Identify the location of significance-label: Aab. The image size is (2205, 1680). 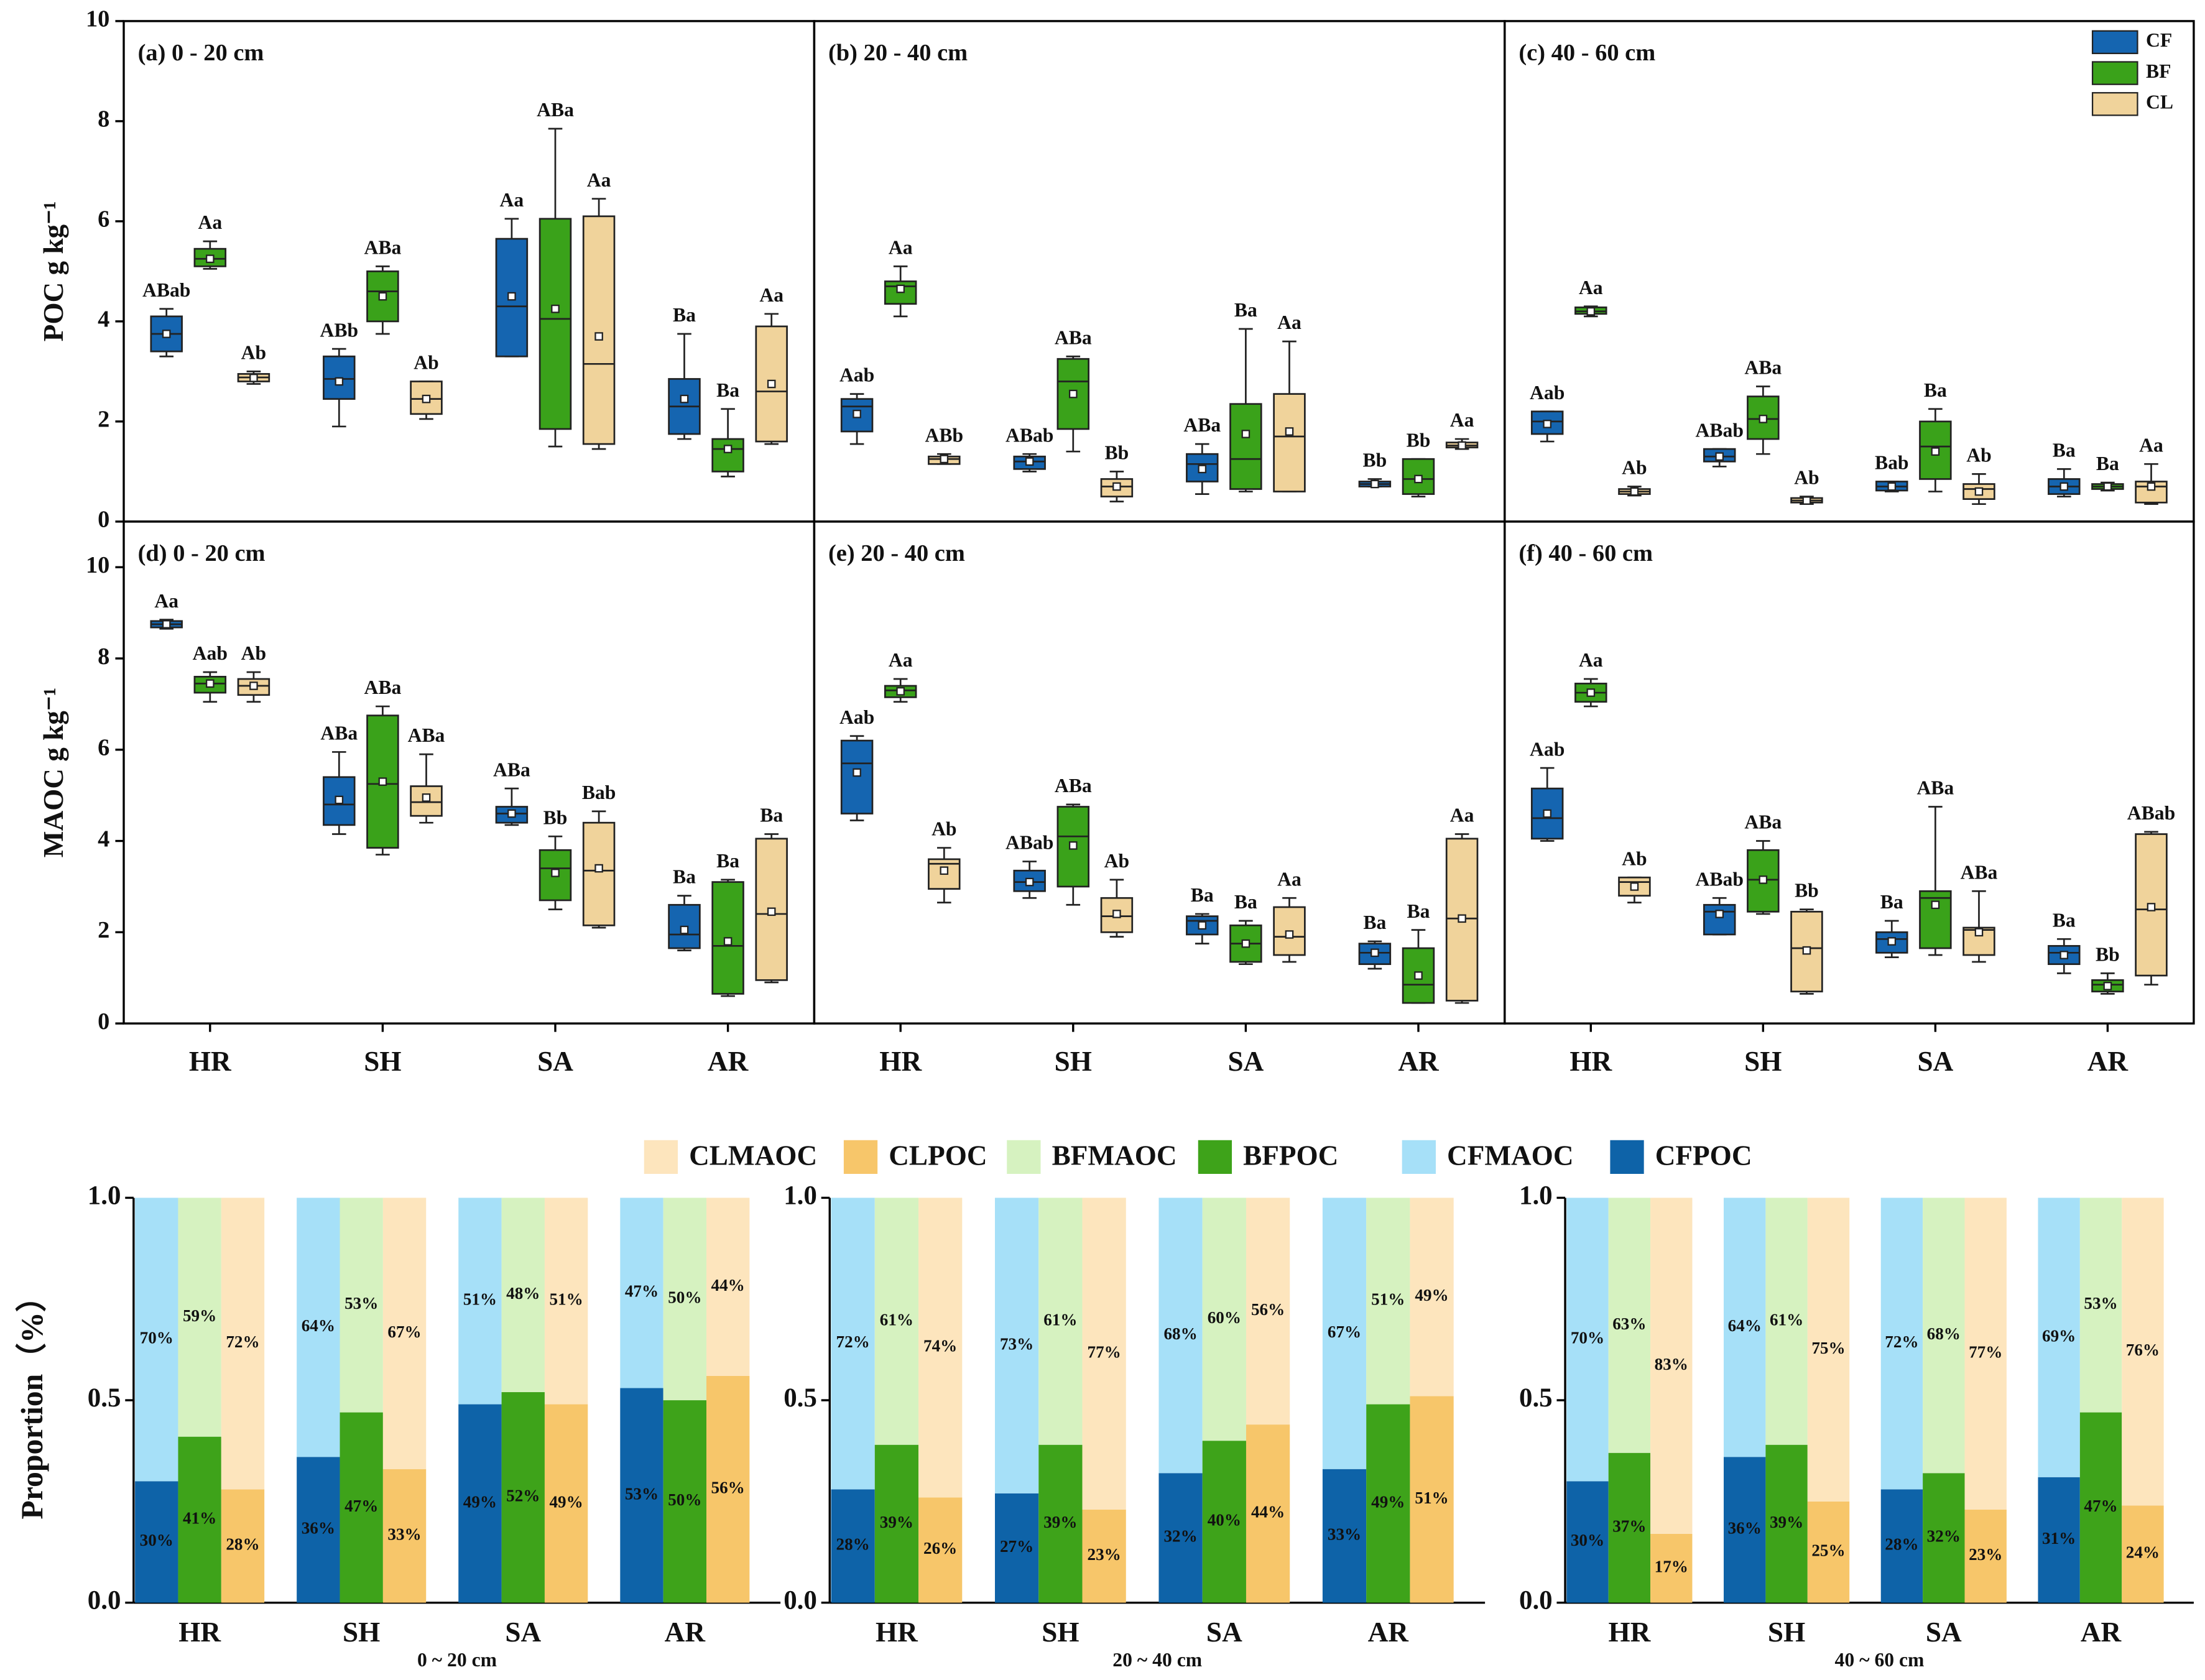
(857, 717).